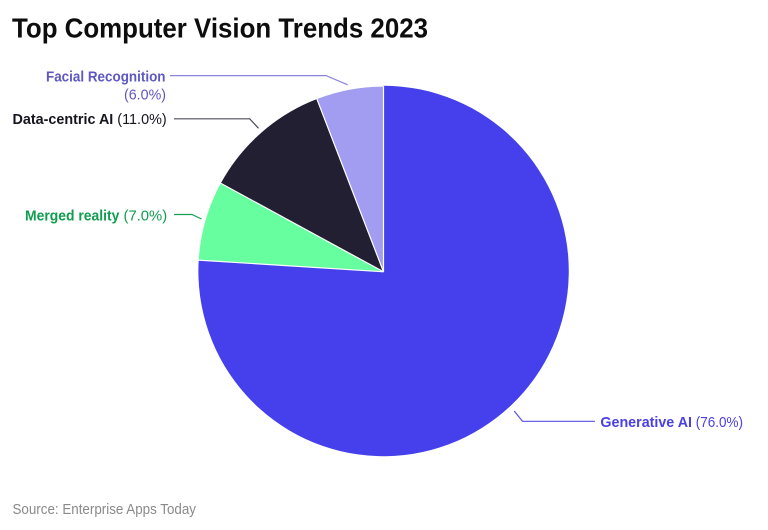 Image resolution: width=768 pixels, height=530 pixels. What do you see at coordinates (671, 422) in the screenshot?
I see `svg-text: Generative AI (76.0%)` at bounding box center [671, 422].